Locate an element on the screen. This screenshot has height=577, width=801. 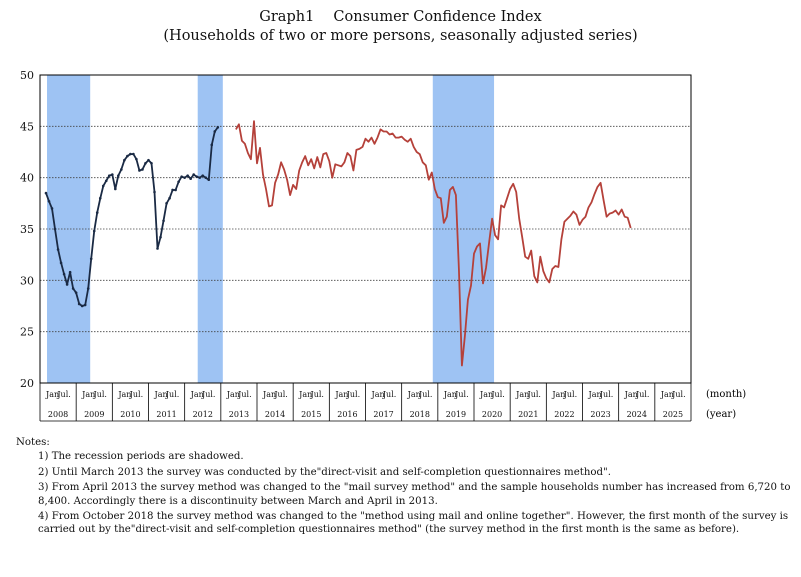
y-axis-tick-labels: 20 25 30 35 40 45 50 is located at coordinates (27, 229).